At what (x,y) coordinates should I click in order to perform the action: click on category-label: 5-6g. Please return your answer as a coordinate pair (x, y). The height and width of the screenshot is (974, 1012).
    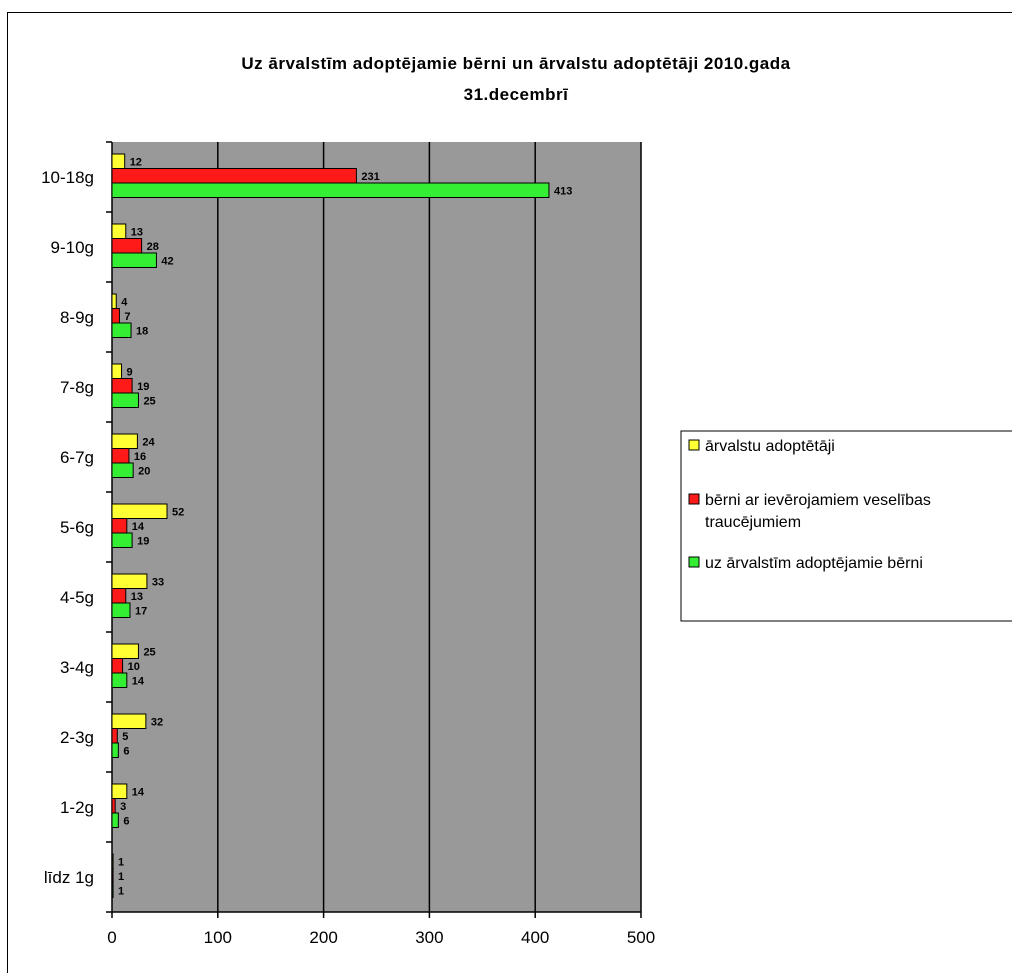
    Looking at the image, I should click on (77, 527).